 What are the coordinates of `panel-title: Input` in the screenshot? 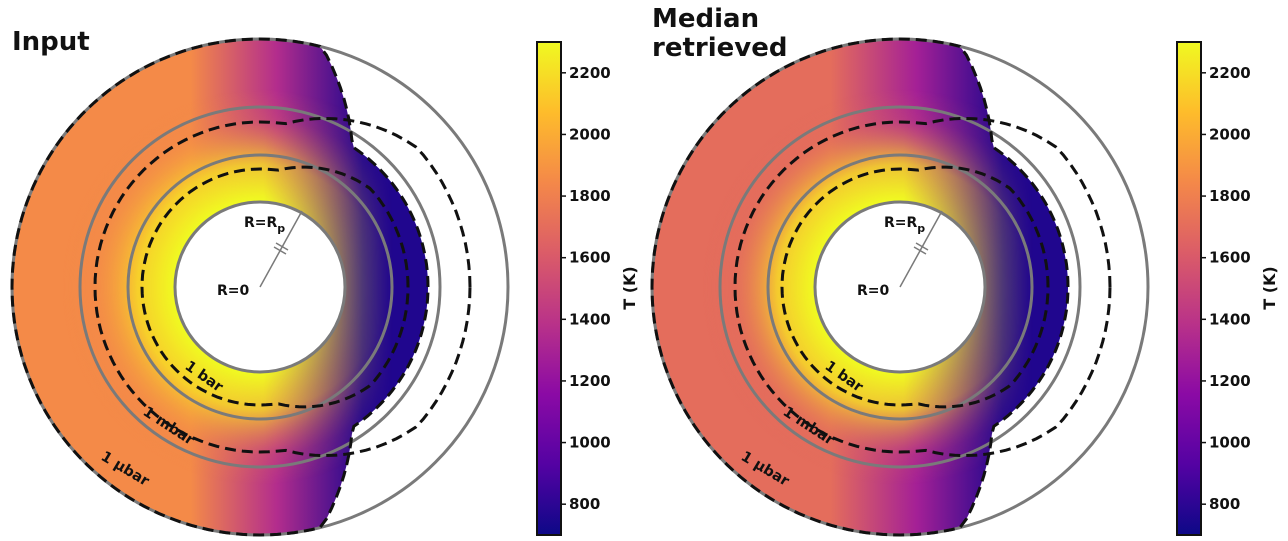 It's located at (51, 42).